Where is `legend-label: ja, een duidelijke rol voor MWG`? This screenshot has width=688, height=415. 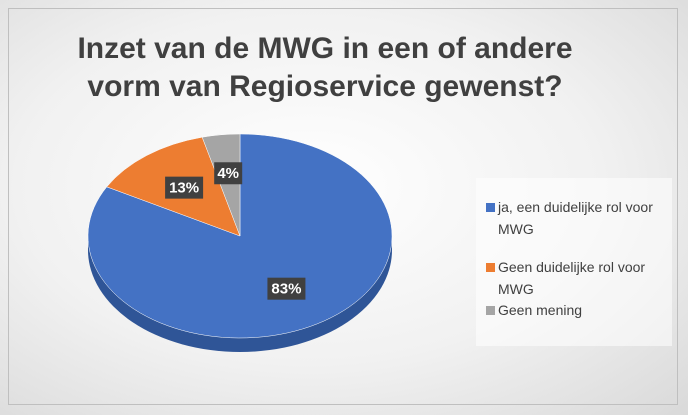
legend-label: ja, een duidelijke rol voor MWG is located at coordinates (575, 218).